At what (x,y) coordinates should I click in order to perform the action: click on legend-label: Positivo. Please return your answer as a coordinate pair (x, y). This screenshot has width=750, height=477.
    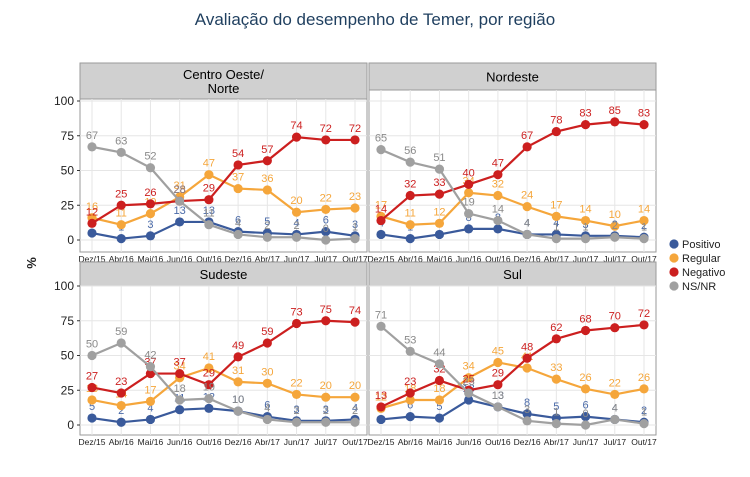
    Looking at the image, I should click on (701, 245).